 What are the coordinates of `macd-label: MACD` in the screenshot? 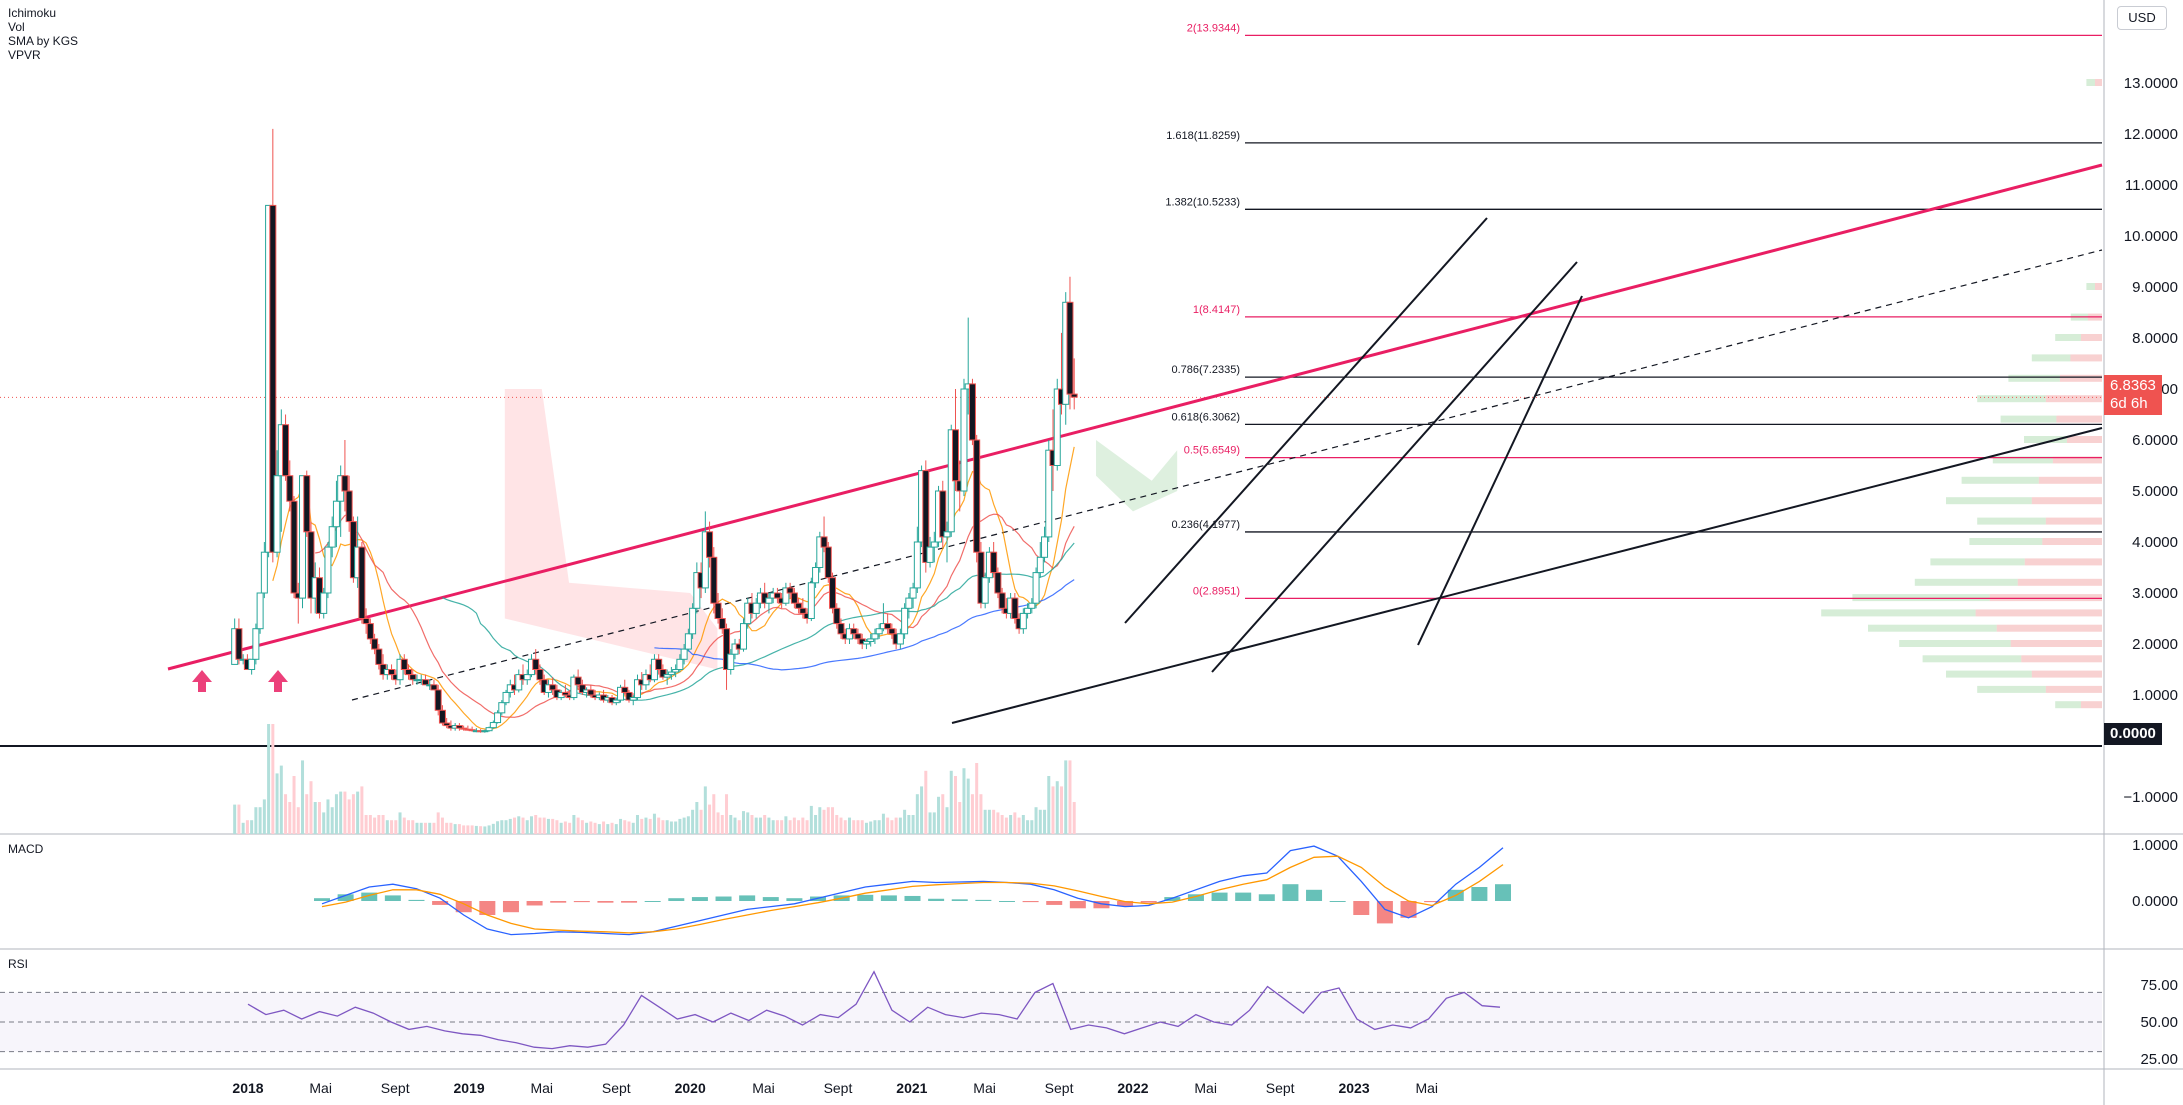 It's located at (26, 849).